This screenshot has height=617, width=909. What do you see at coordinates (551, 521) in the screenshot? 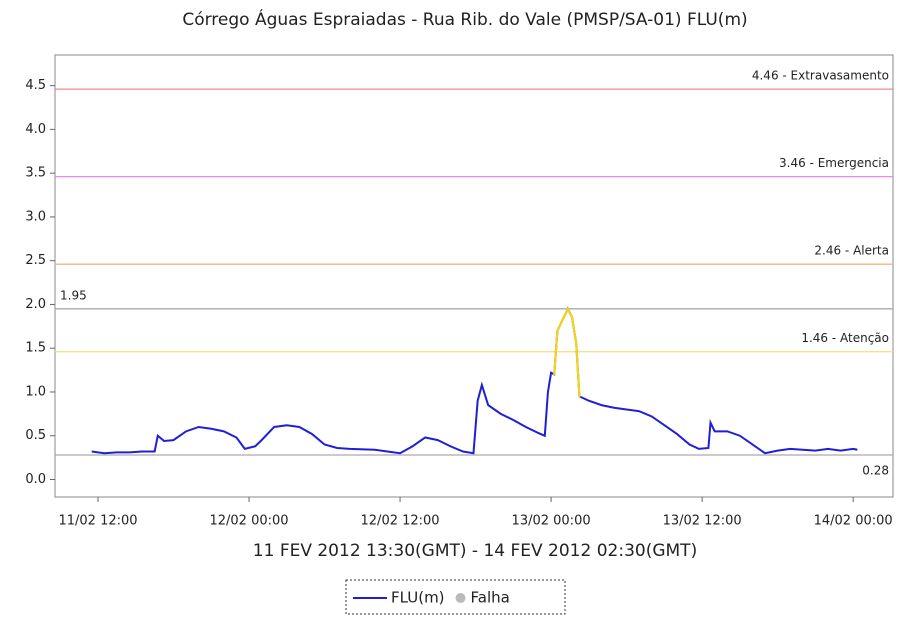
I see `x-tick-label: 13/02 00:00` at bounding box center [551, 521].